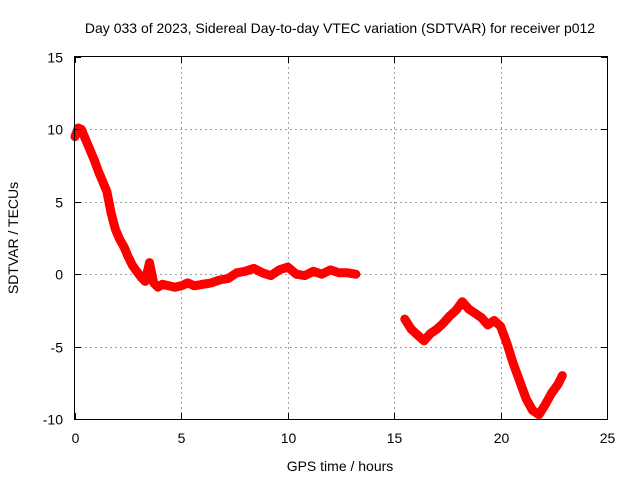 This screenshot has height=480, width=640. What do you see at coordinates (395, 438) in the screenshot?
I see `x-tick-label: 15` at bounding box center [395, 438].